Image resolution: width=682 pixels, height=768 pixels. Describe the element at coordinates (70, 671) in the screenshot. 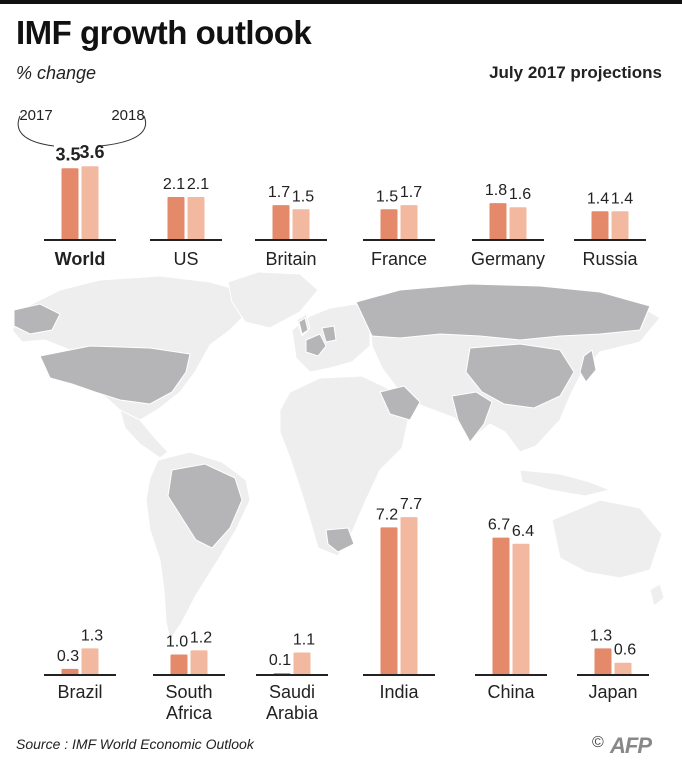

I see `bar-2017-brazil` at that location.